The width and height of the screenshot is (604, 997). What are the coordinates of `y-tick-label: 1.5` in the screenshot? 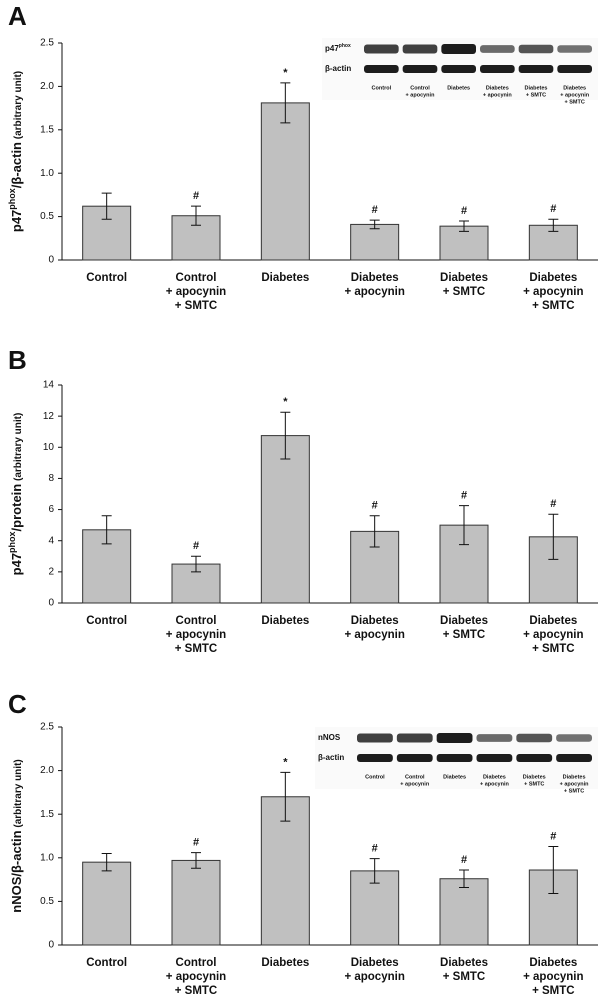 It's located at (47, 814).